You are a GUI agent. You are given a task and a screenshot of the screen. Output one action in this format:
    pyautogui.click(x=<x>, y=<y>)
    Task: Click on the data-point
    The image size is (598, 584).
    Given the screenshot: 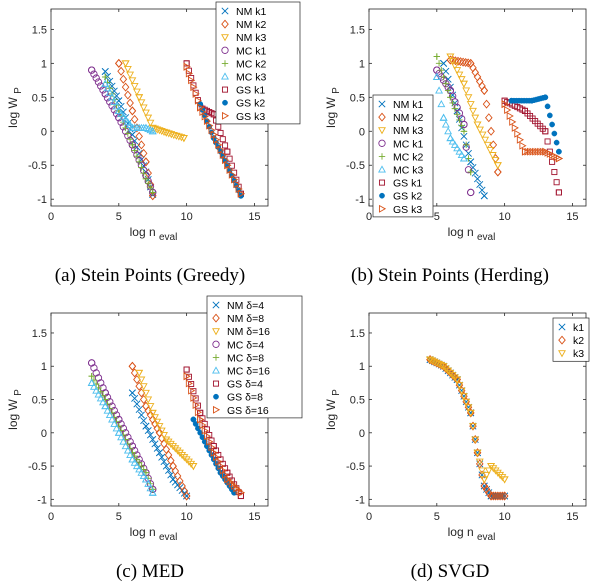 What is the action you would take?
    pyautogui.click(x=227, y=151)
    